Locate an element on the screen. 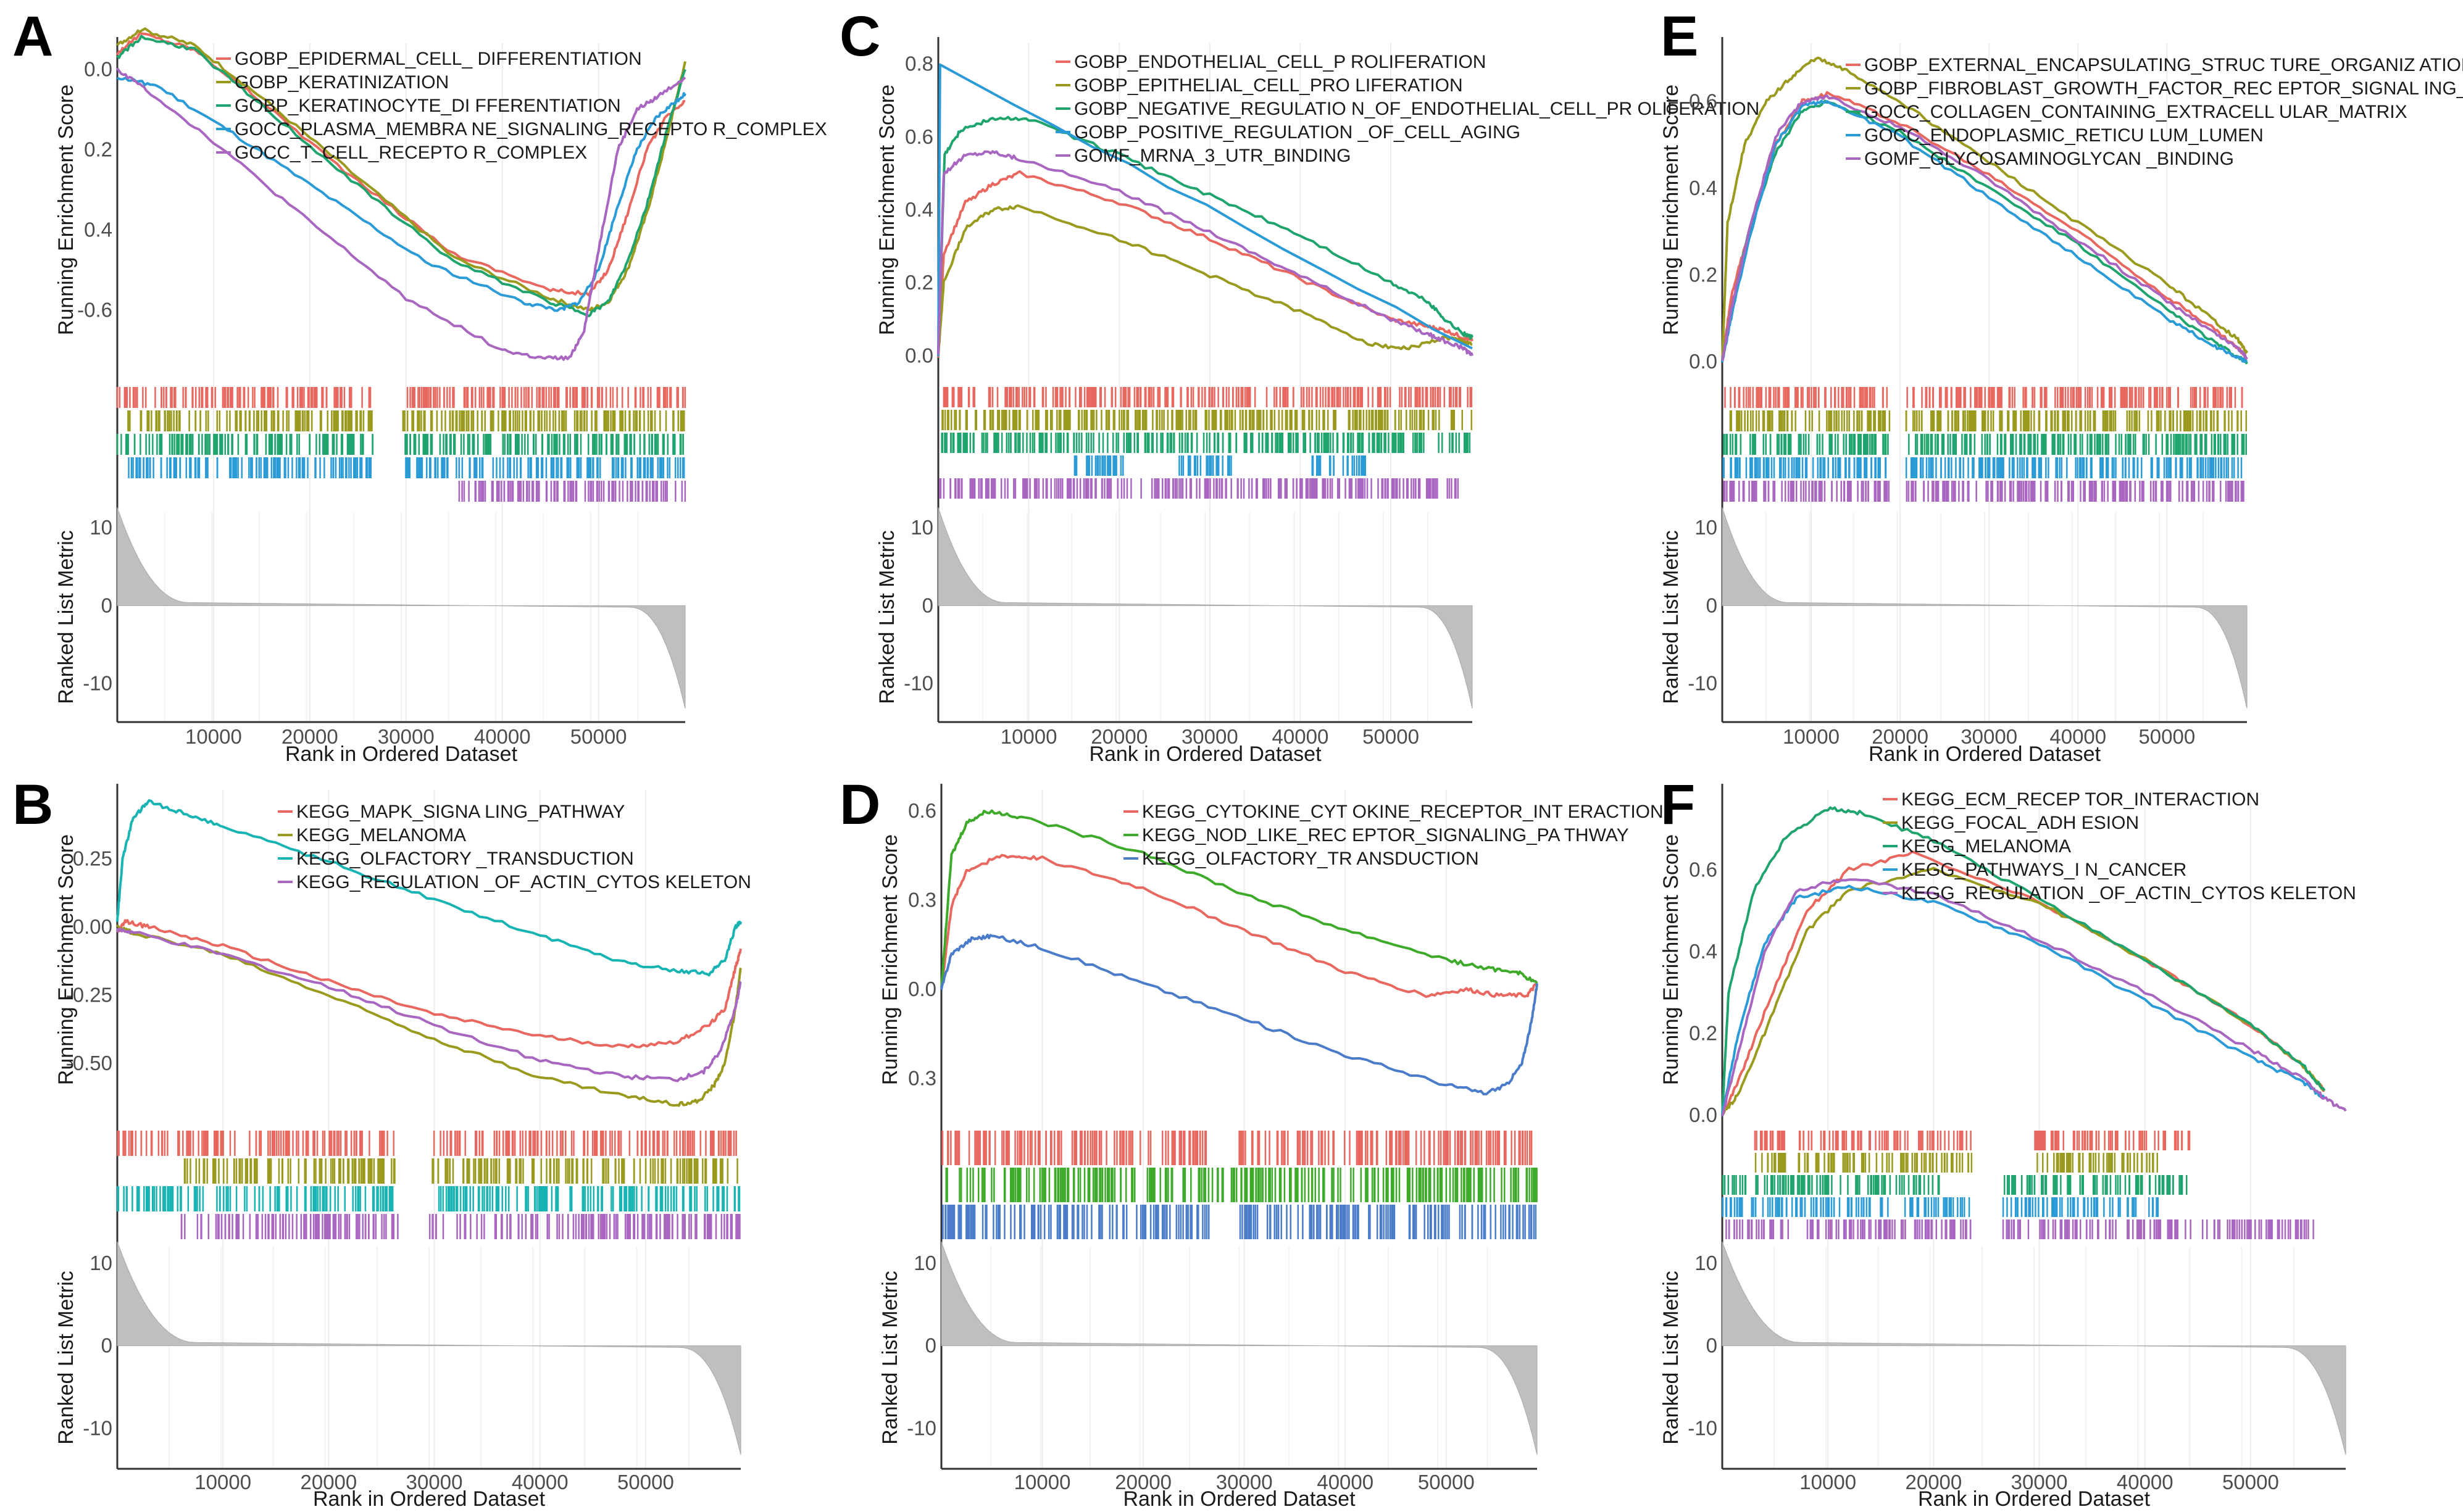 The image size is (2463, 1512). legend-entry: KEGG_OLFACTORY _TRANSDUCTION is located at coordinates (465, 859).